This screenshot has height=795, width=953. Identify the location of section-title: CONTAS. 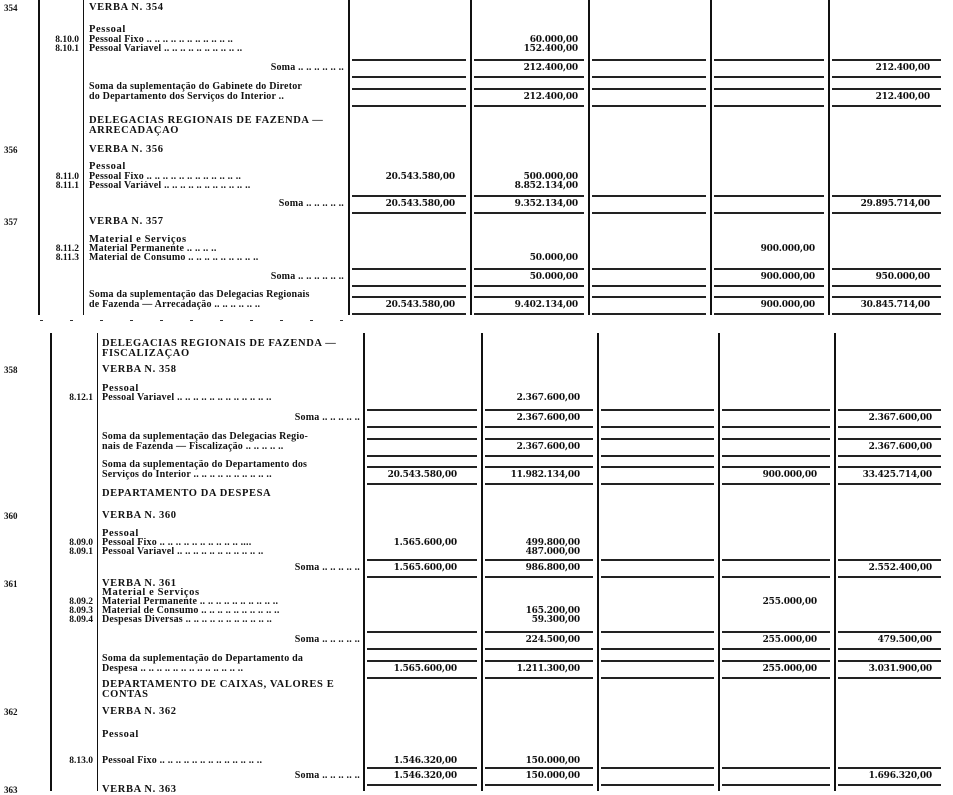
(125, 695).